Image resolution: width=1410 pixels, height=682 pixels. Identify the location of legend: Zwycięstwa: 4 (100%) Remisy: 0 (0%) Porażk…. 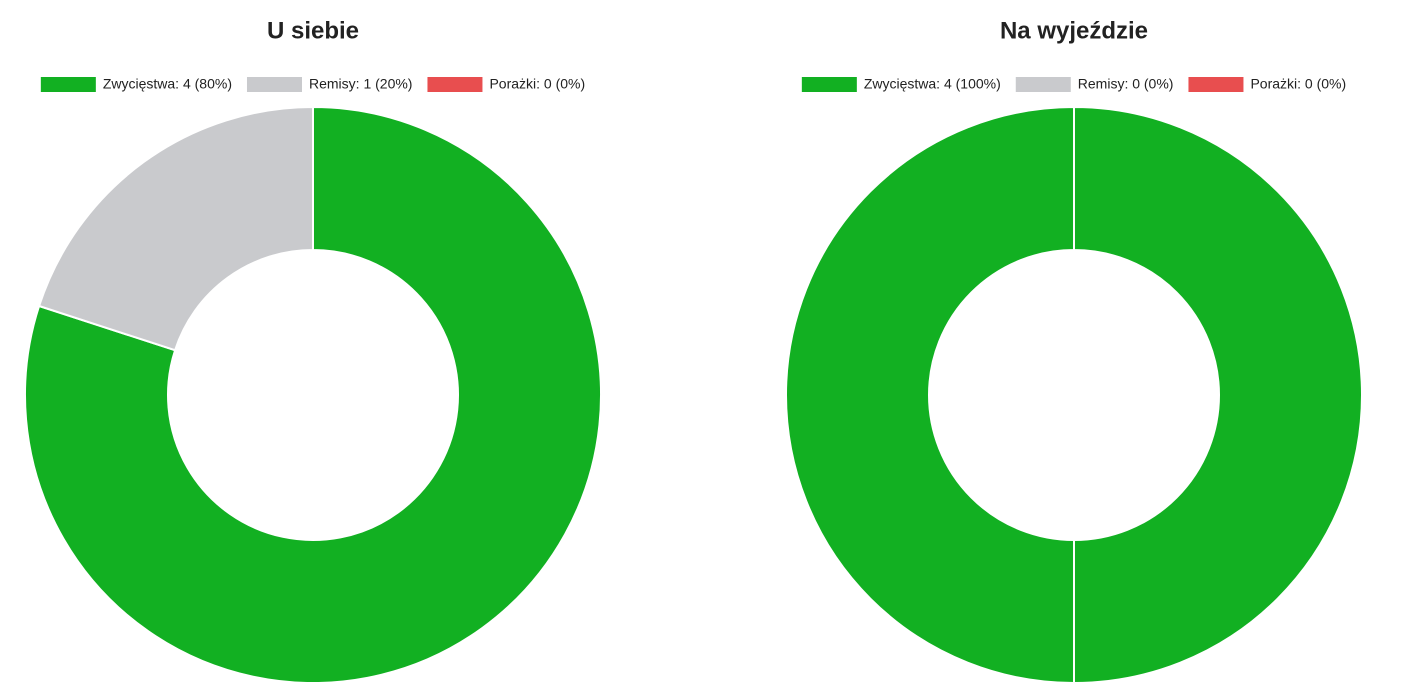
(1073, 84).